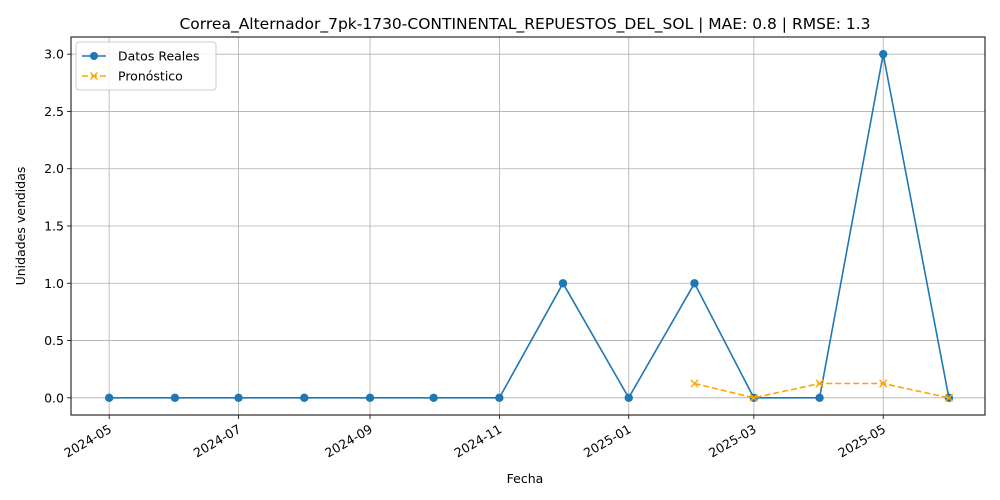  I want to click on y-tick-label: 0.5, so click(54, 340).